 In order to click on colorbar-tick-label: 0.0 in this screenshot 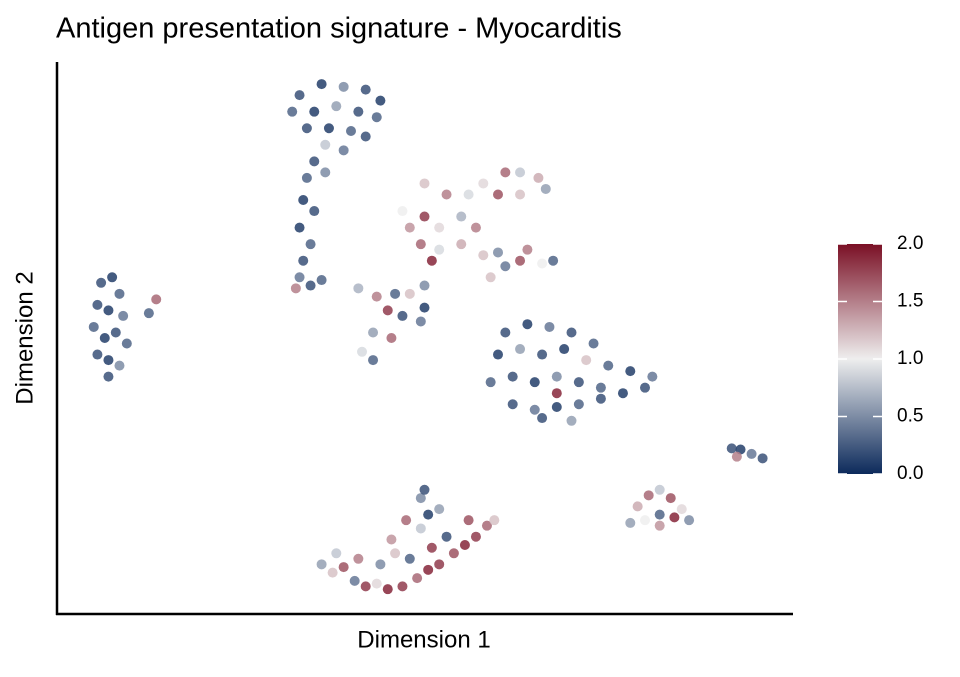, I will do `click(910, 473)`.